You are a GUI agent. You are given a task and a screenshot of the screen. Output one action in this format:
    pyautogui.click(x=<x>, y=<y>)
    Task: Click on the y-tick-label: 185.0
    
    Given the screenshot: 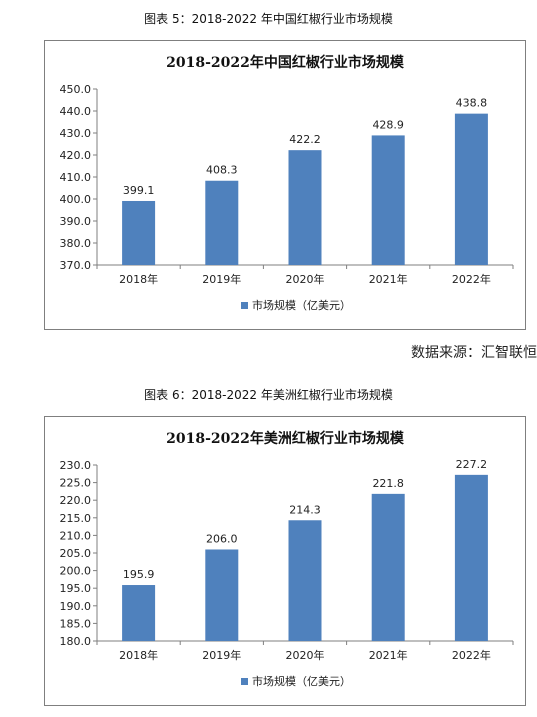 What is the action you would take?
    pyautogui.click(x=76, y=623)
    